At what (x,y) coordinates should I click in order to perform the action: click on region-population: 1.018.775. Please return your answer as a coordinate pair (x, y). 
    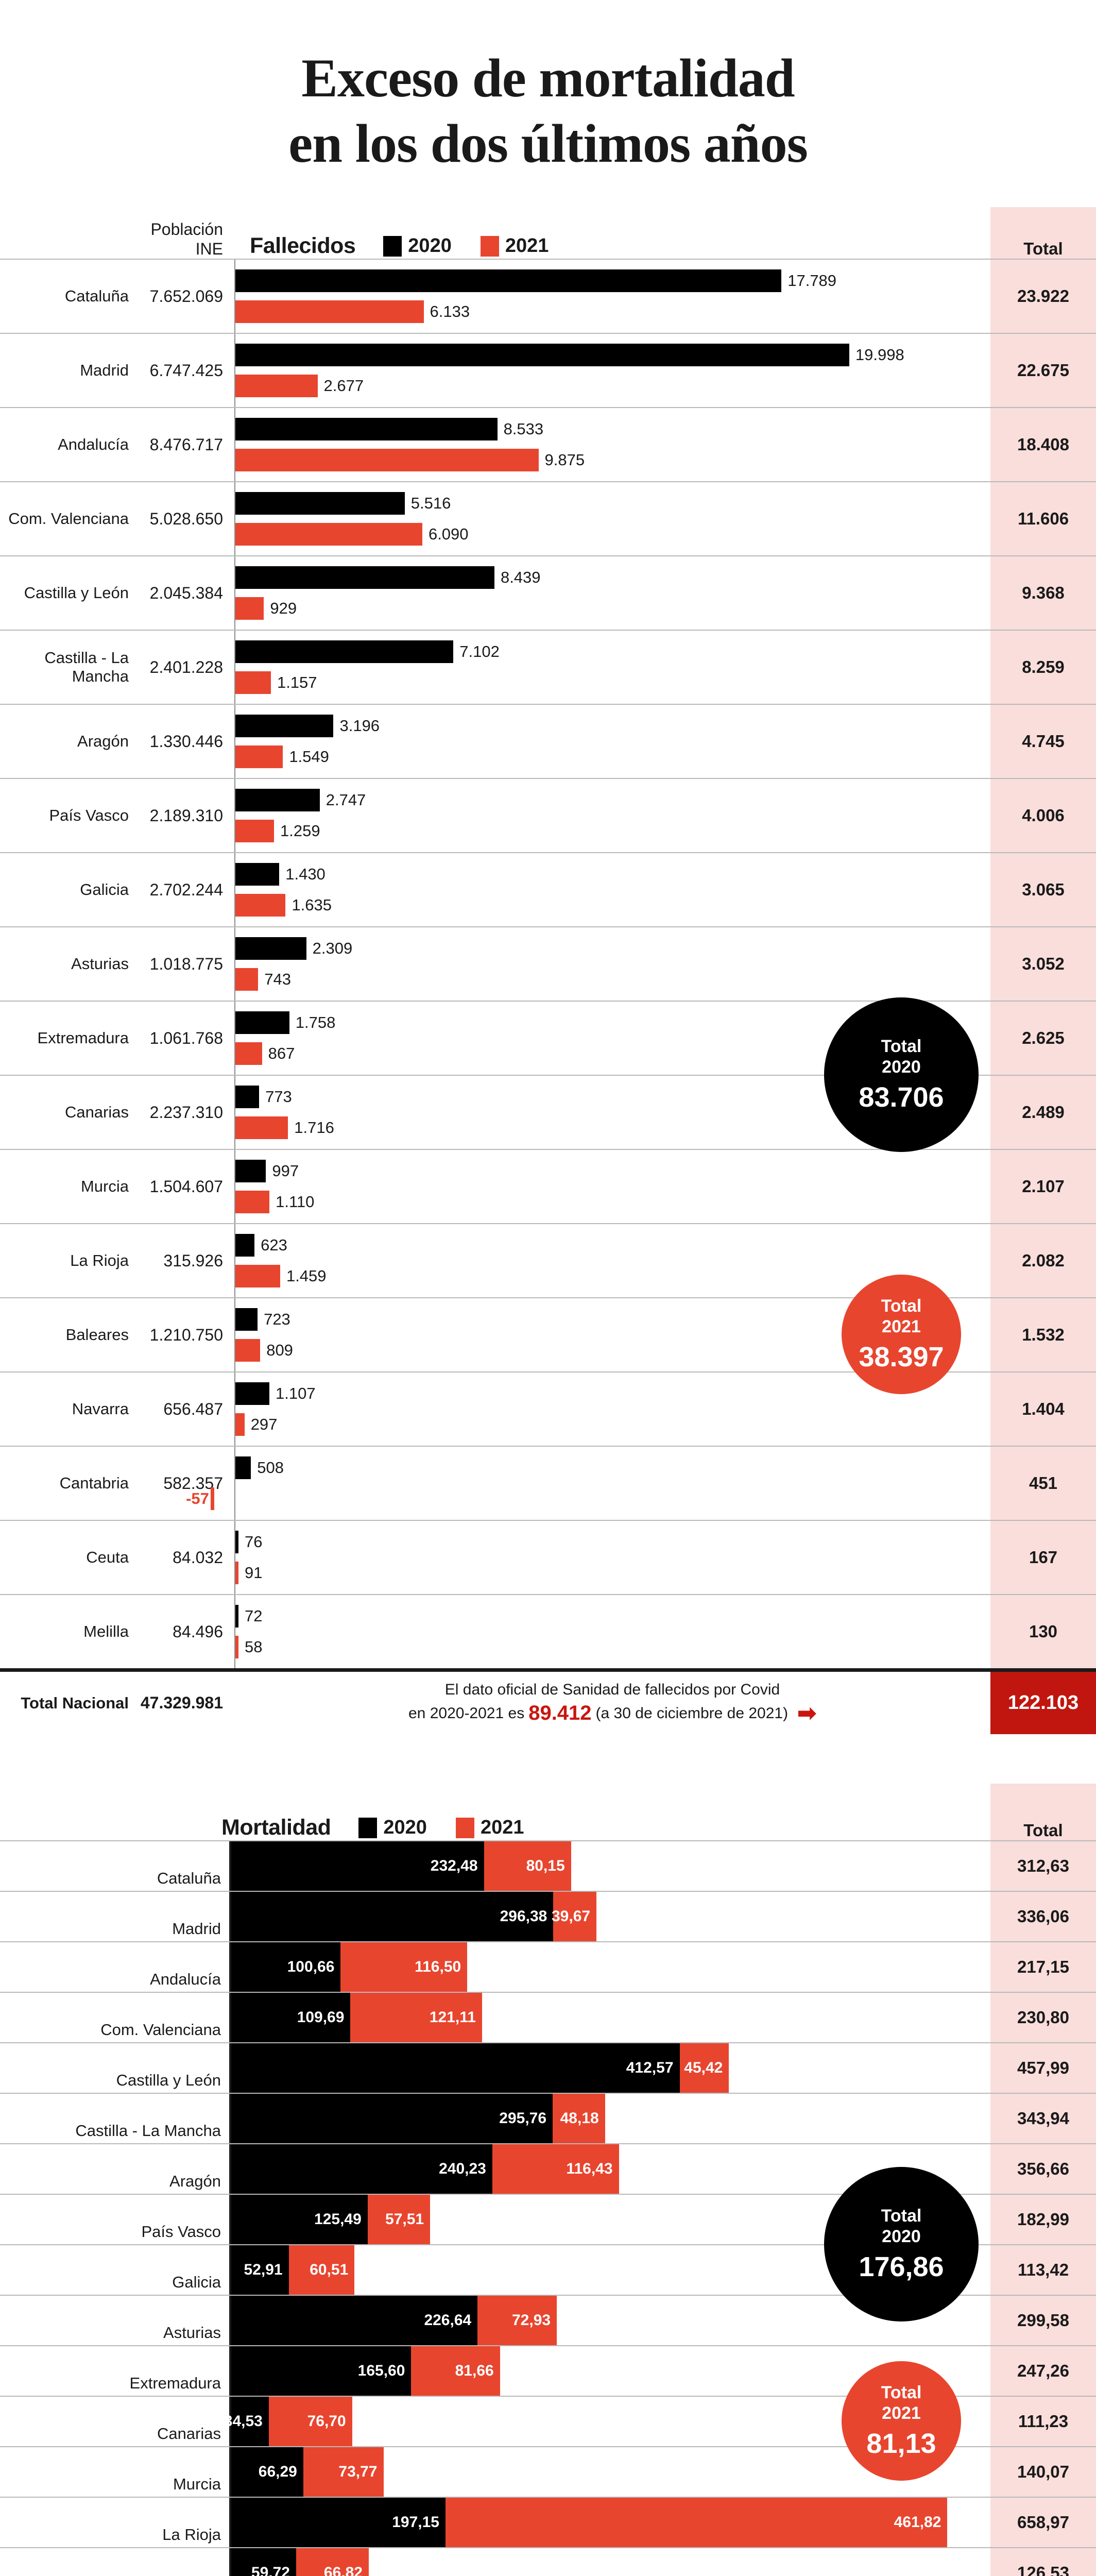
    Looking at the image, I should click on (186, 963).